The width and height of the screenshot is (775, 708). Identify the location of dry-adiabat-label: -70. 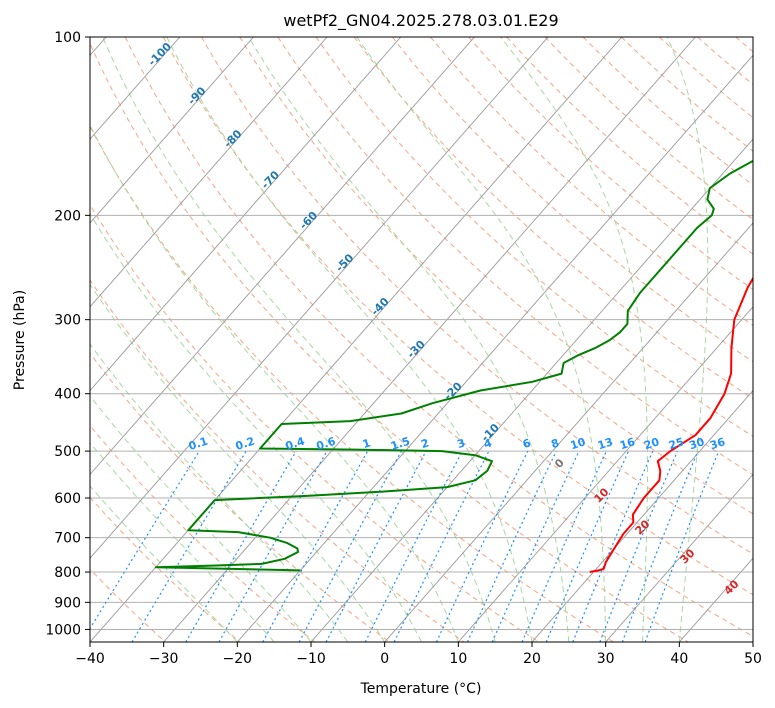
(270, 179).